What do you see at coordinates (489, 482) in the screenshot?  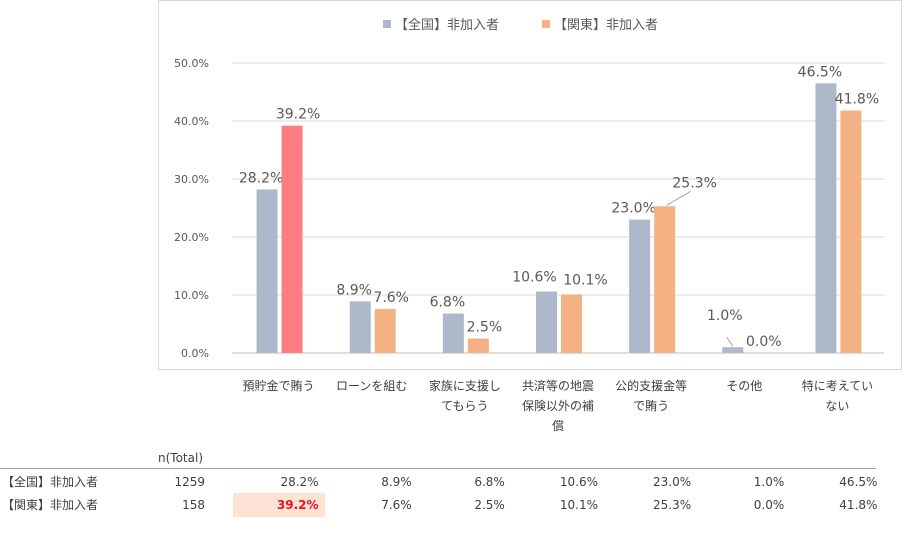 I see `table-cell: 6.8%` at bounding box center [489, 482].